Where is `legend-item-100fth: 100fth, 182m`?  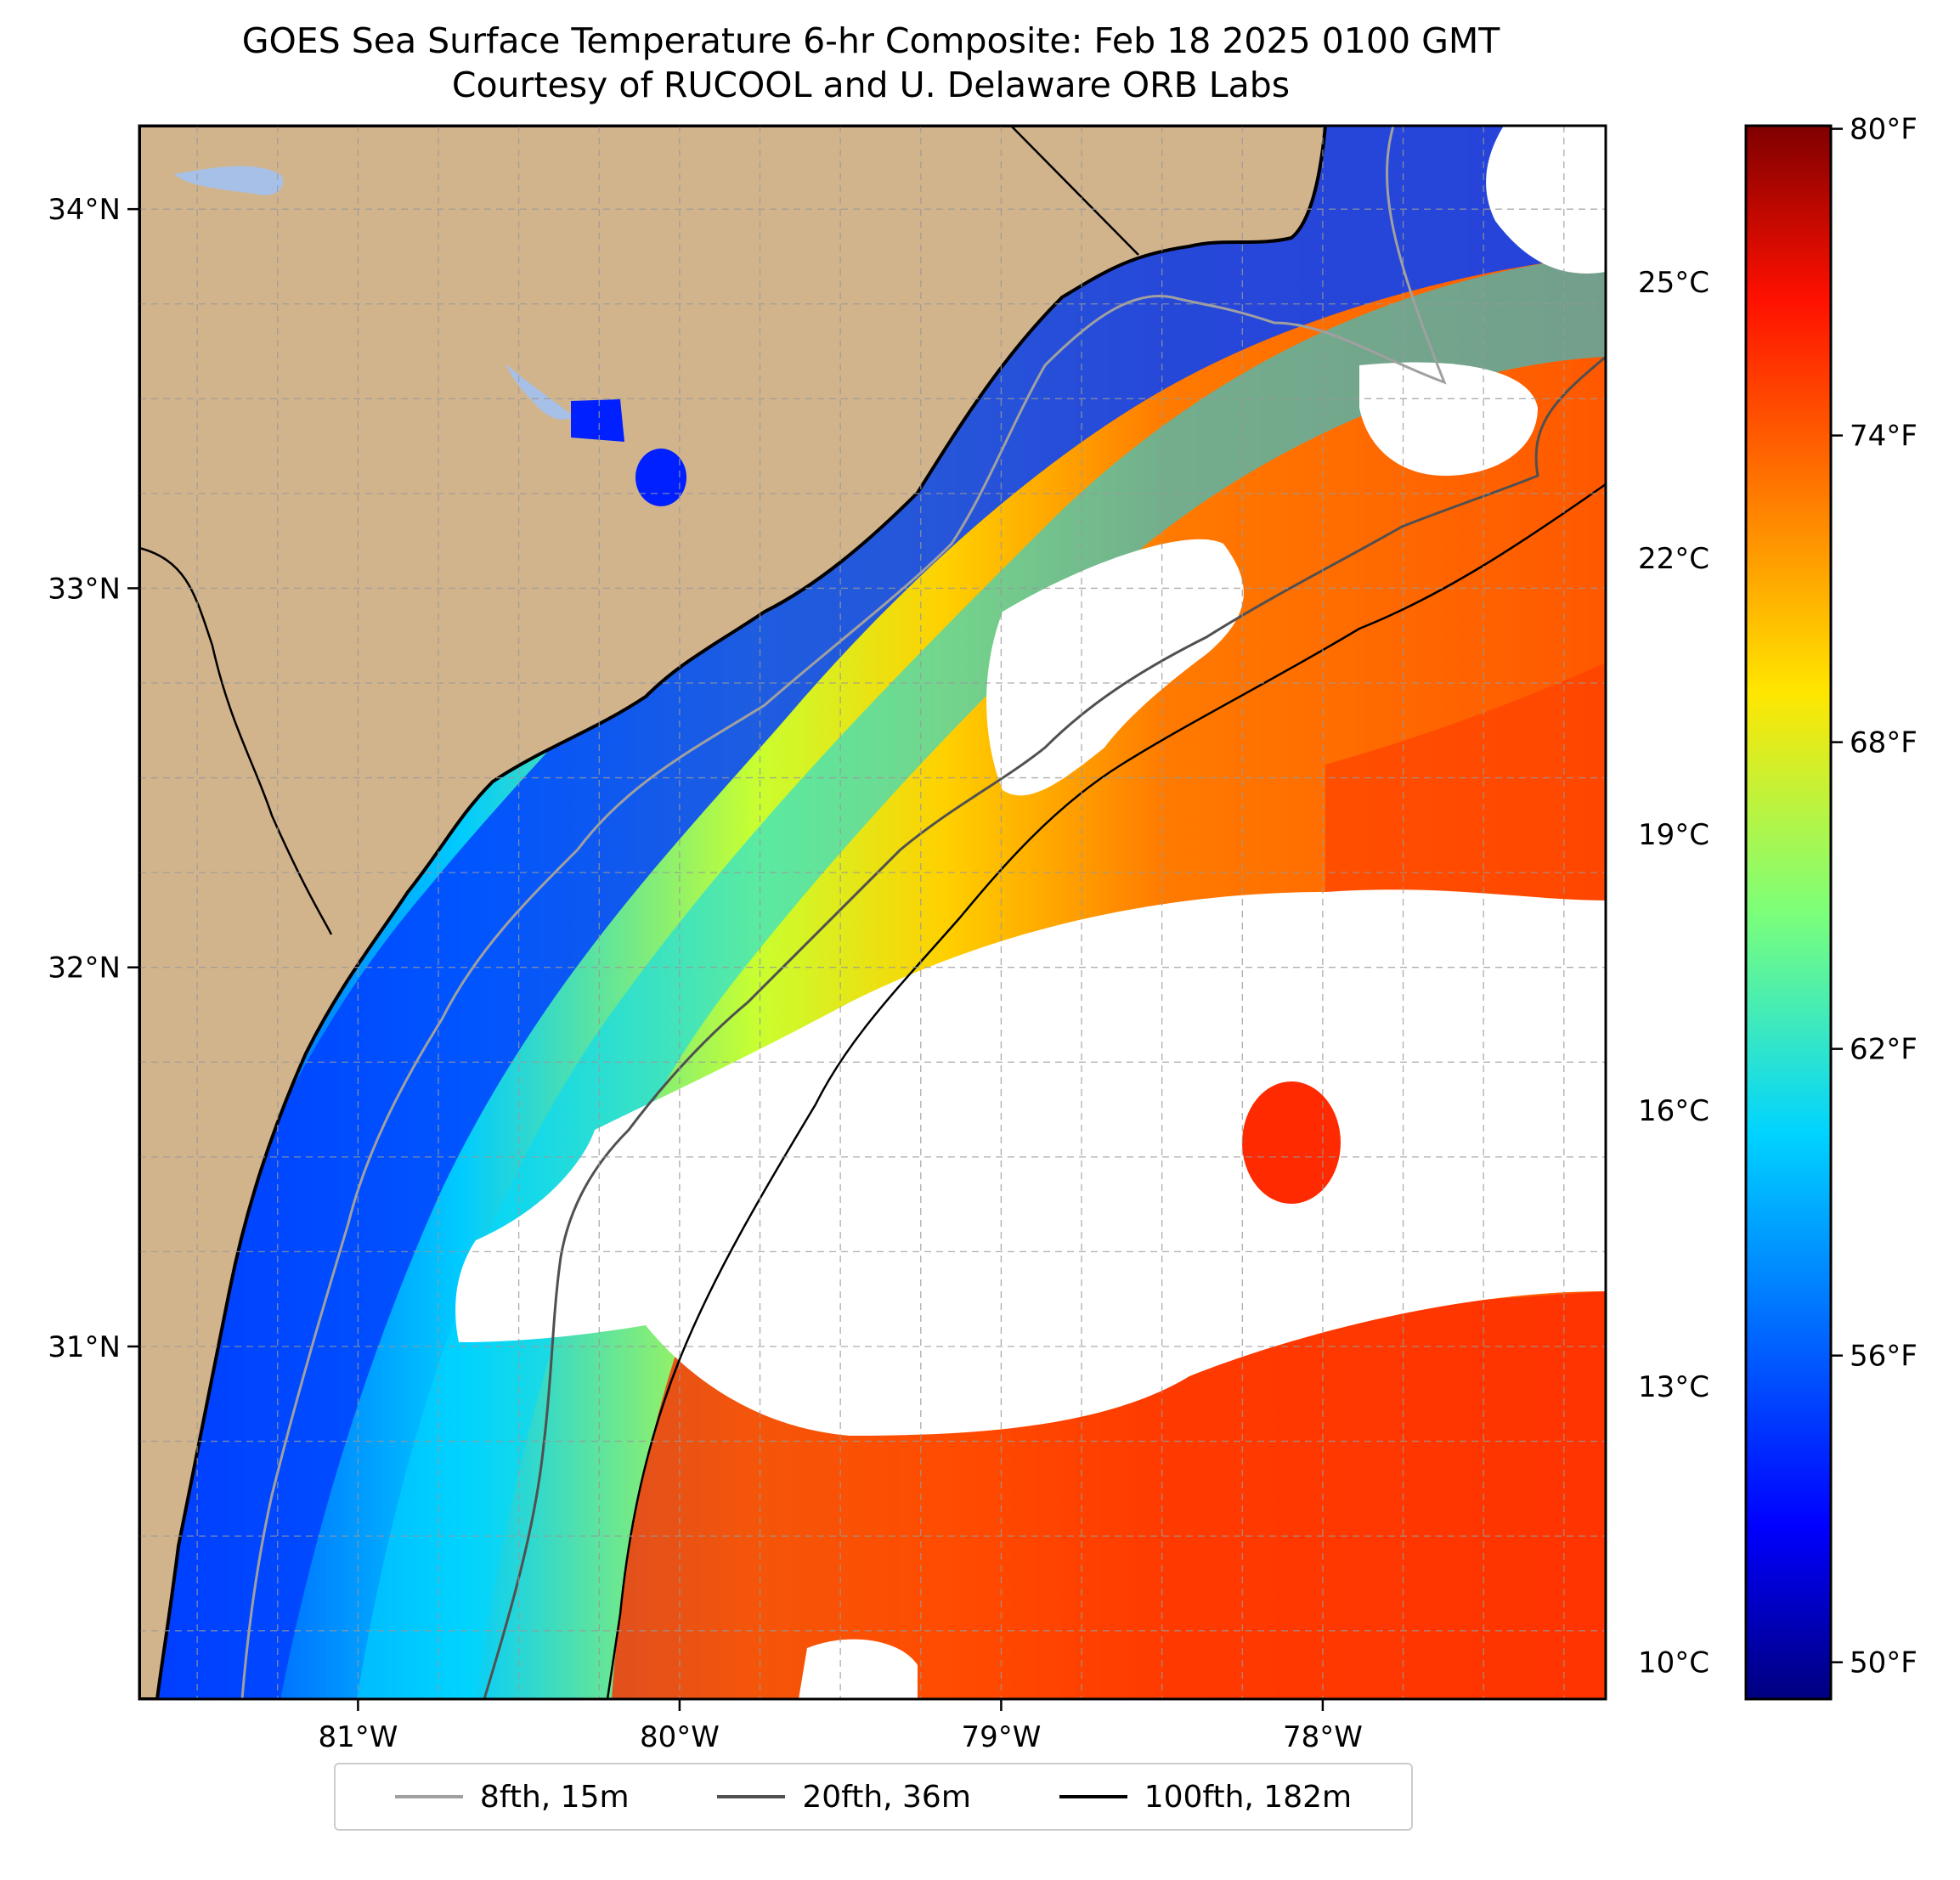
legend-item-100fth: 100fth, 182m is located at coordinates (1205, 1798).